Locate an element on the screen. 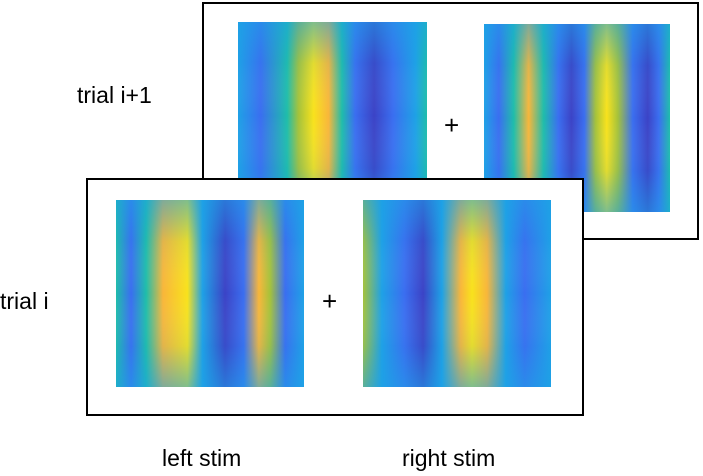 The image size is (703, 476). left-stim-label: left stim is located at coordinates (202, 458).